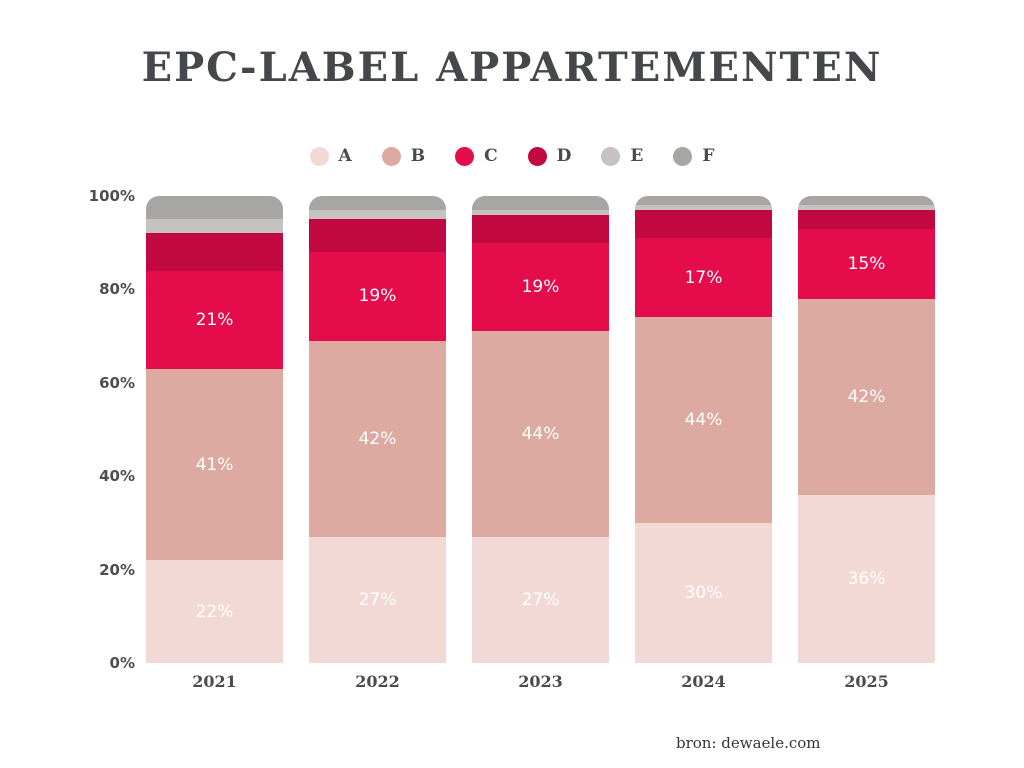 Image resolution: width=1024 pixels, height=768 pixels. Describe the element at coordinates (418, 156) in the screenshot. I see `legend-label: B` at that location.